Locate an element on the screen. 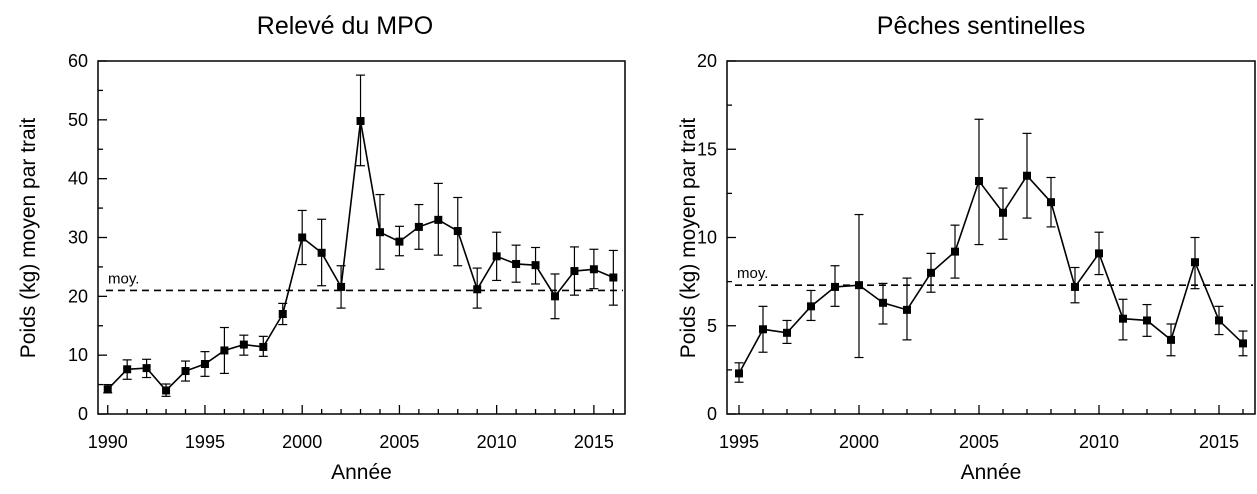 Image resolution: width=1257 pixels, height=494 pixels. chart-title: Pêches sentinelles is located at coordinates (981, 26).